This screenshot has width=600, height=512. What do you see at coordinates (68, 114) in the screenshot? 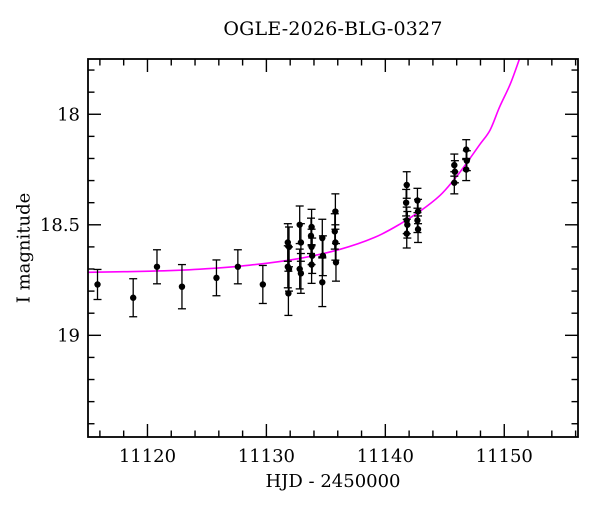
I see `y-tick-label: 18` at bounding box center [68, 114].